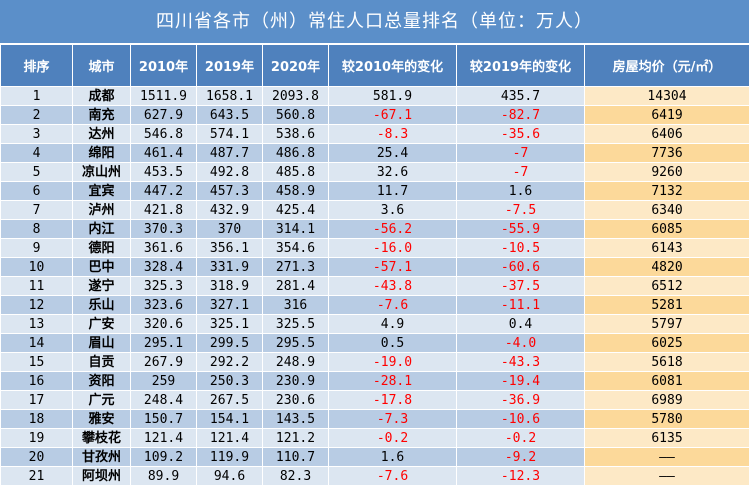 Image resolution: width=749 pixels, height=486 pixels. Describe the element at coordinates (296, 115) in the screenshot. I see `pop-2020-cell: 560.8` at that location.